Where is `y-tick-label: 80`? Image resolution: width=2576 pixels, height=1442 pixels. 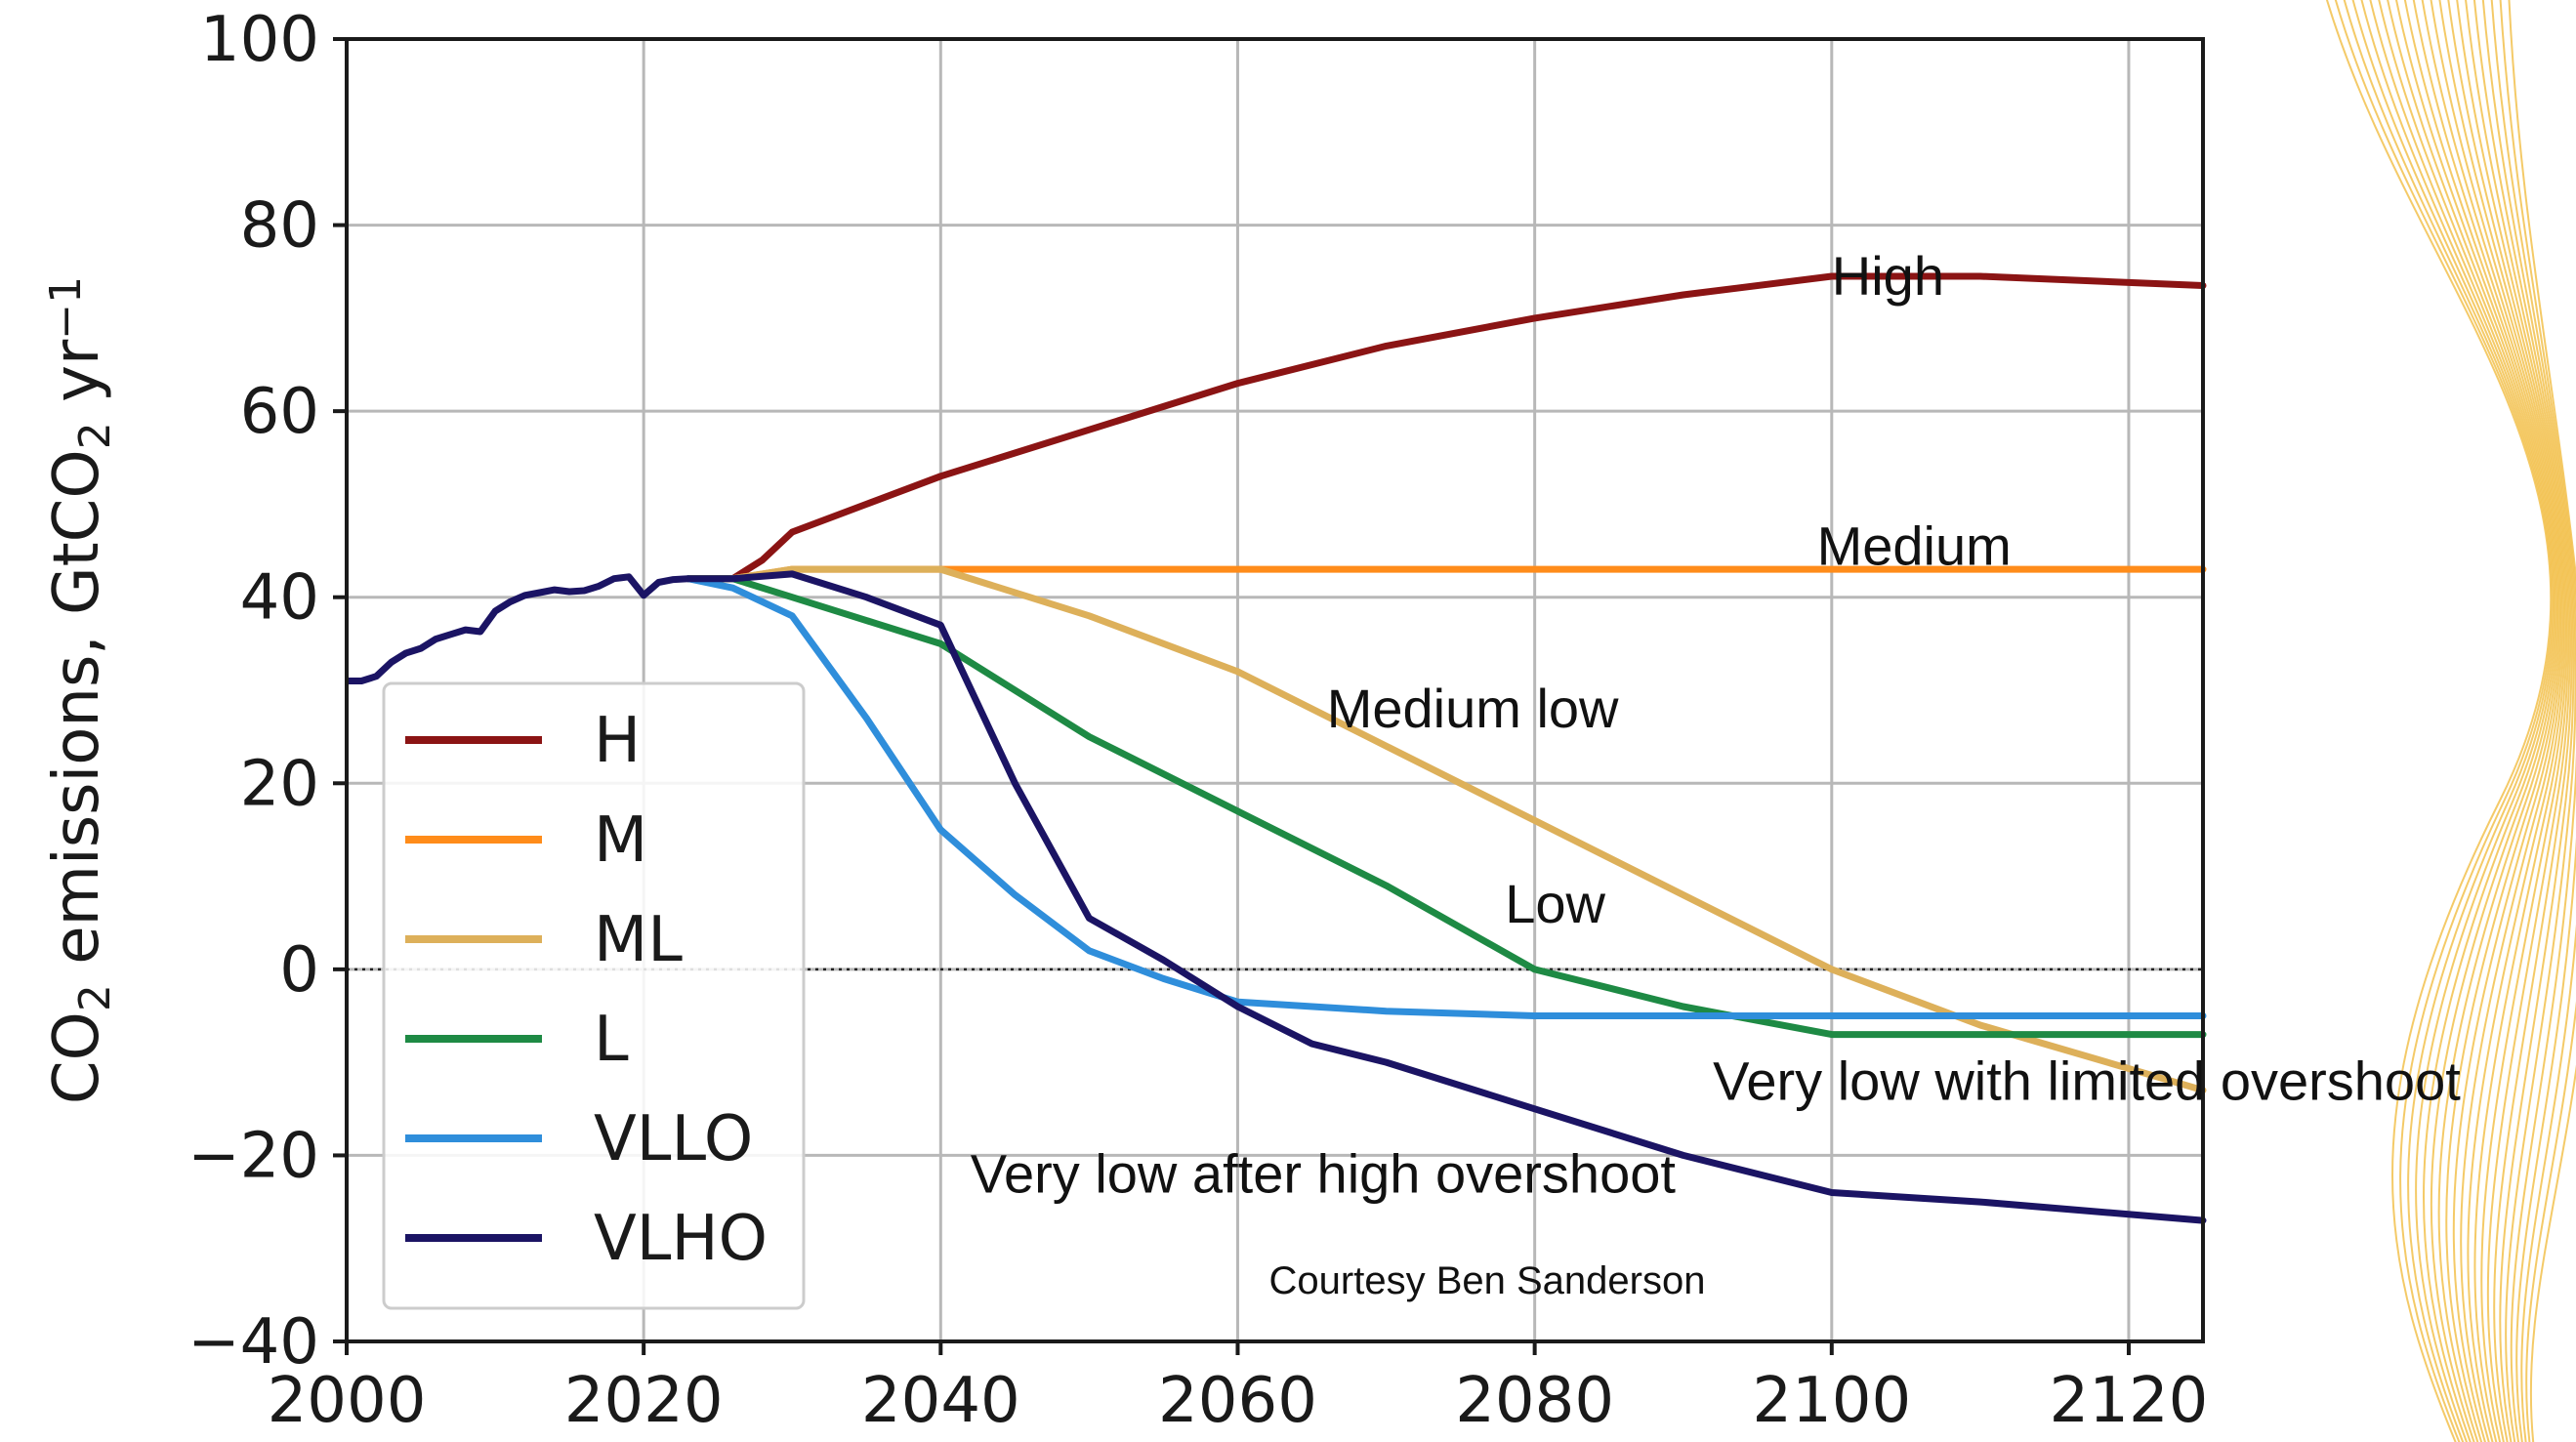
y-tick-label: 80 is located at coordinates (279, 226).